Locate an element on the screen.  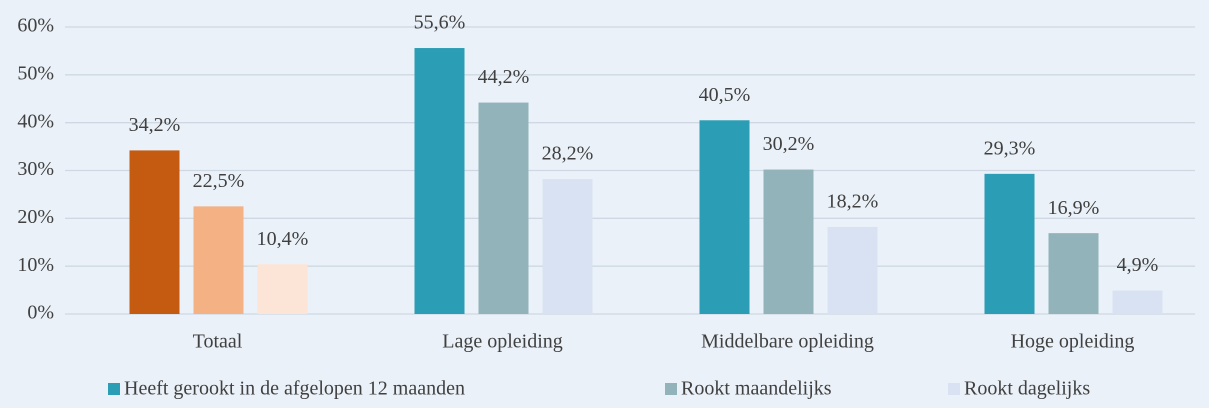
data-label: 29,3% is located at coordinates (1010, 148).